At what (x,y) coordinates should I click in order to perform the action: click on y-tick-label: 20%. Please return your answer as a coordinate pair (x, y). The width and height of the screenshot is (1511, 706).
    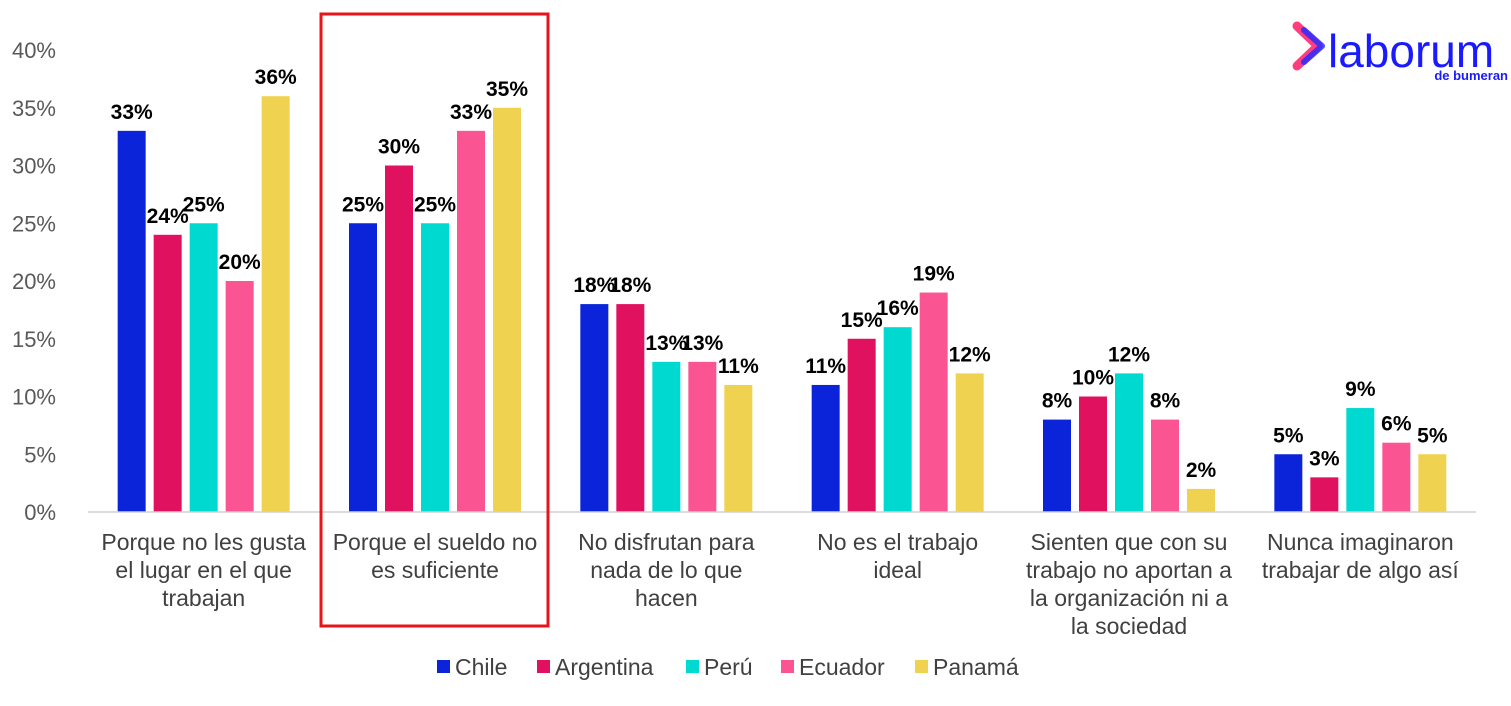
    Looking at the image, I should click on (34, 281).